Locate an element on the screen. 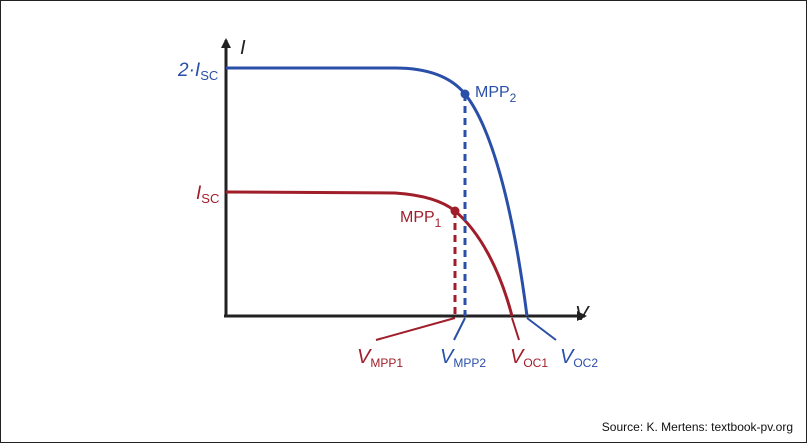 The image size is (807, 443). mpp2-label: MPP2 is located at coordinates (496, 94).